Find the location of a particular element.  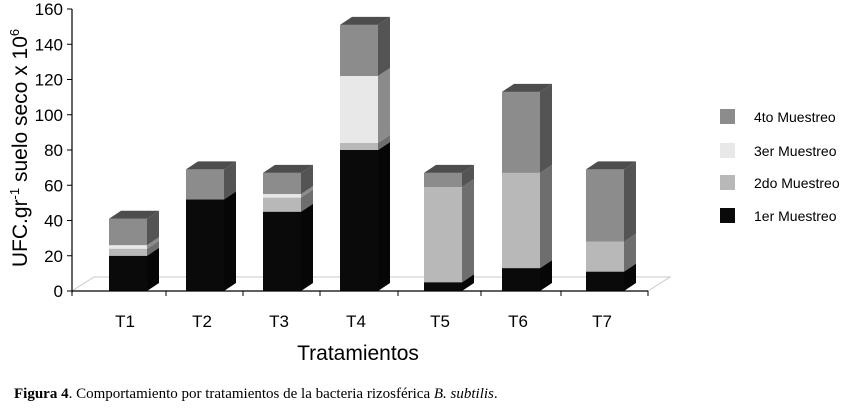

bar-stack-t7 is located at coordinates (611, 226).